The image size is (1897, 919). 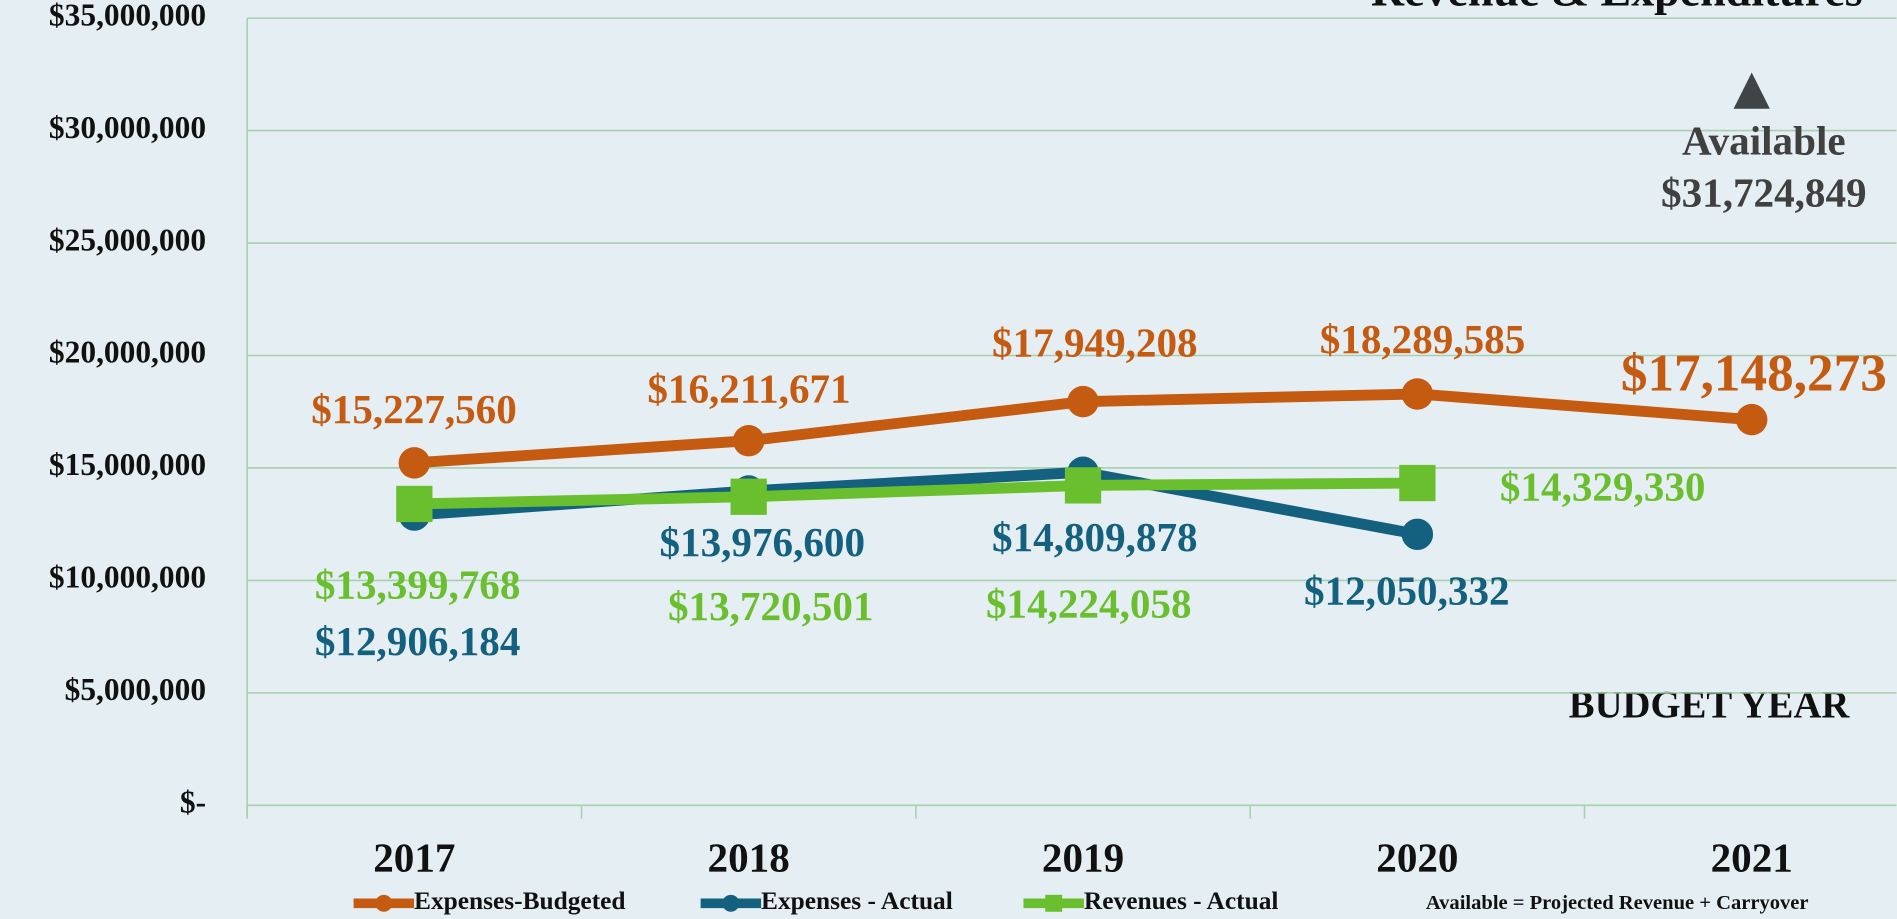 I want to click on legend-label: Expenses - Actual, so click(x=857, y=901).